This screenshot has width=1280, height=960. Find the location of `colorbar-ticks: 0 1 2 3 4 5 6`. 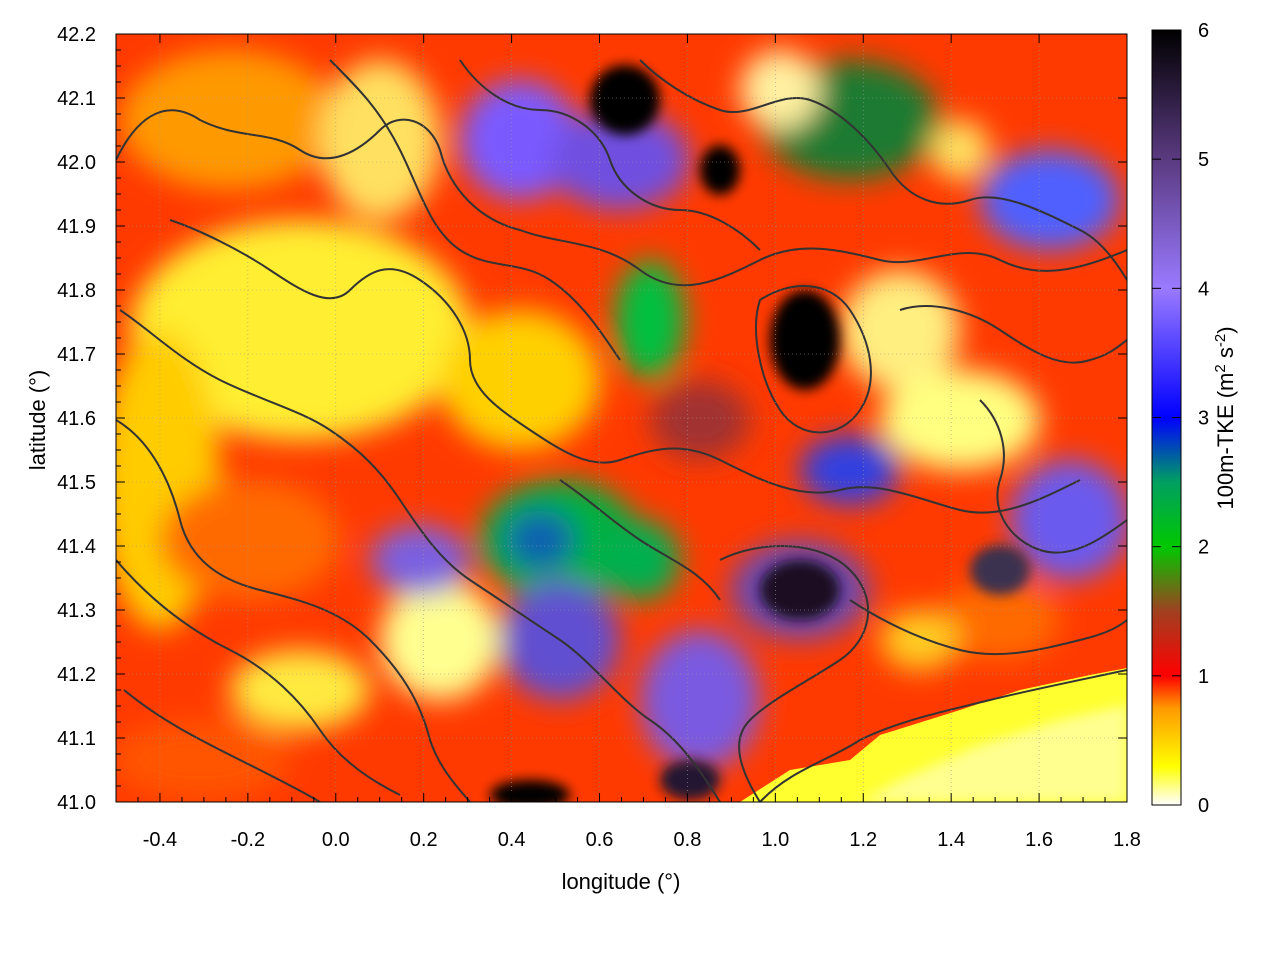

colorbar-ticks: 0 1 2 3 4 5 6 is located at coordinates (1180, 418).